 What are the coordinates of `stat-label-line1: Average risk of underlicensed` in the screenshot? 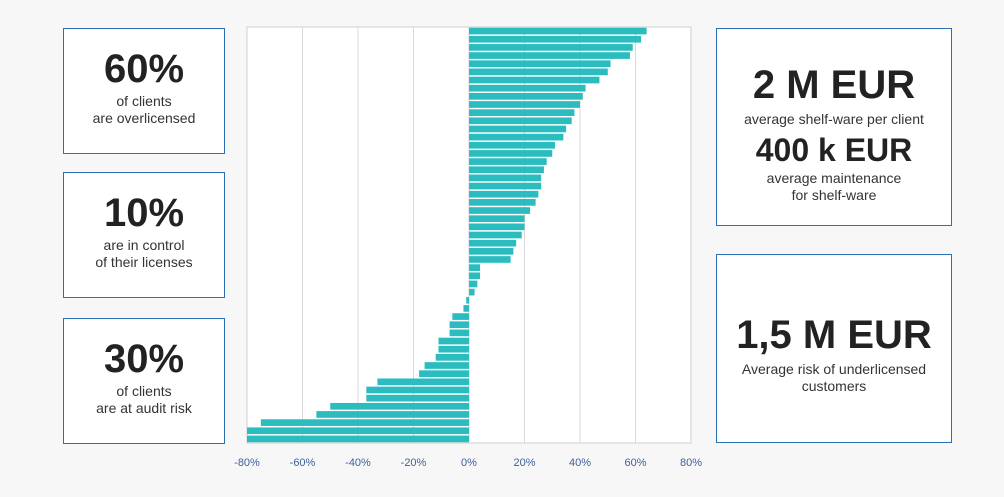 It's located at (834, 369).